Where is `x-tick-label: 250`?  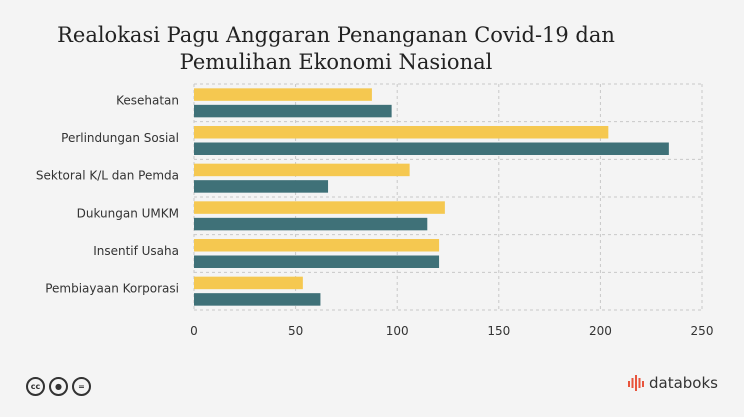 x-tick-label: 250 is located at coordinates (702, 331).